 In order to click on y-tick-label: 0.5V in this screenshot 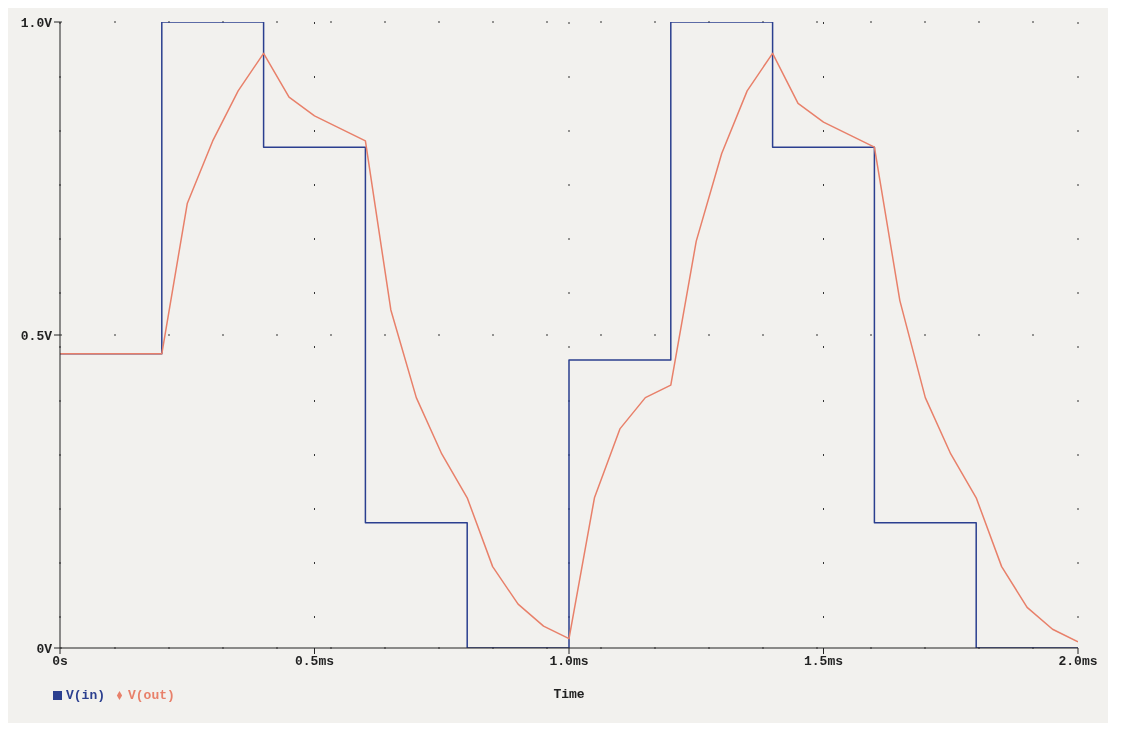, I will do `click(36, 336)`.